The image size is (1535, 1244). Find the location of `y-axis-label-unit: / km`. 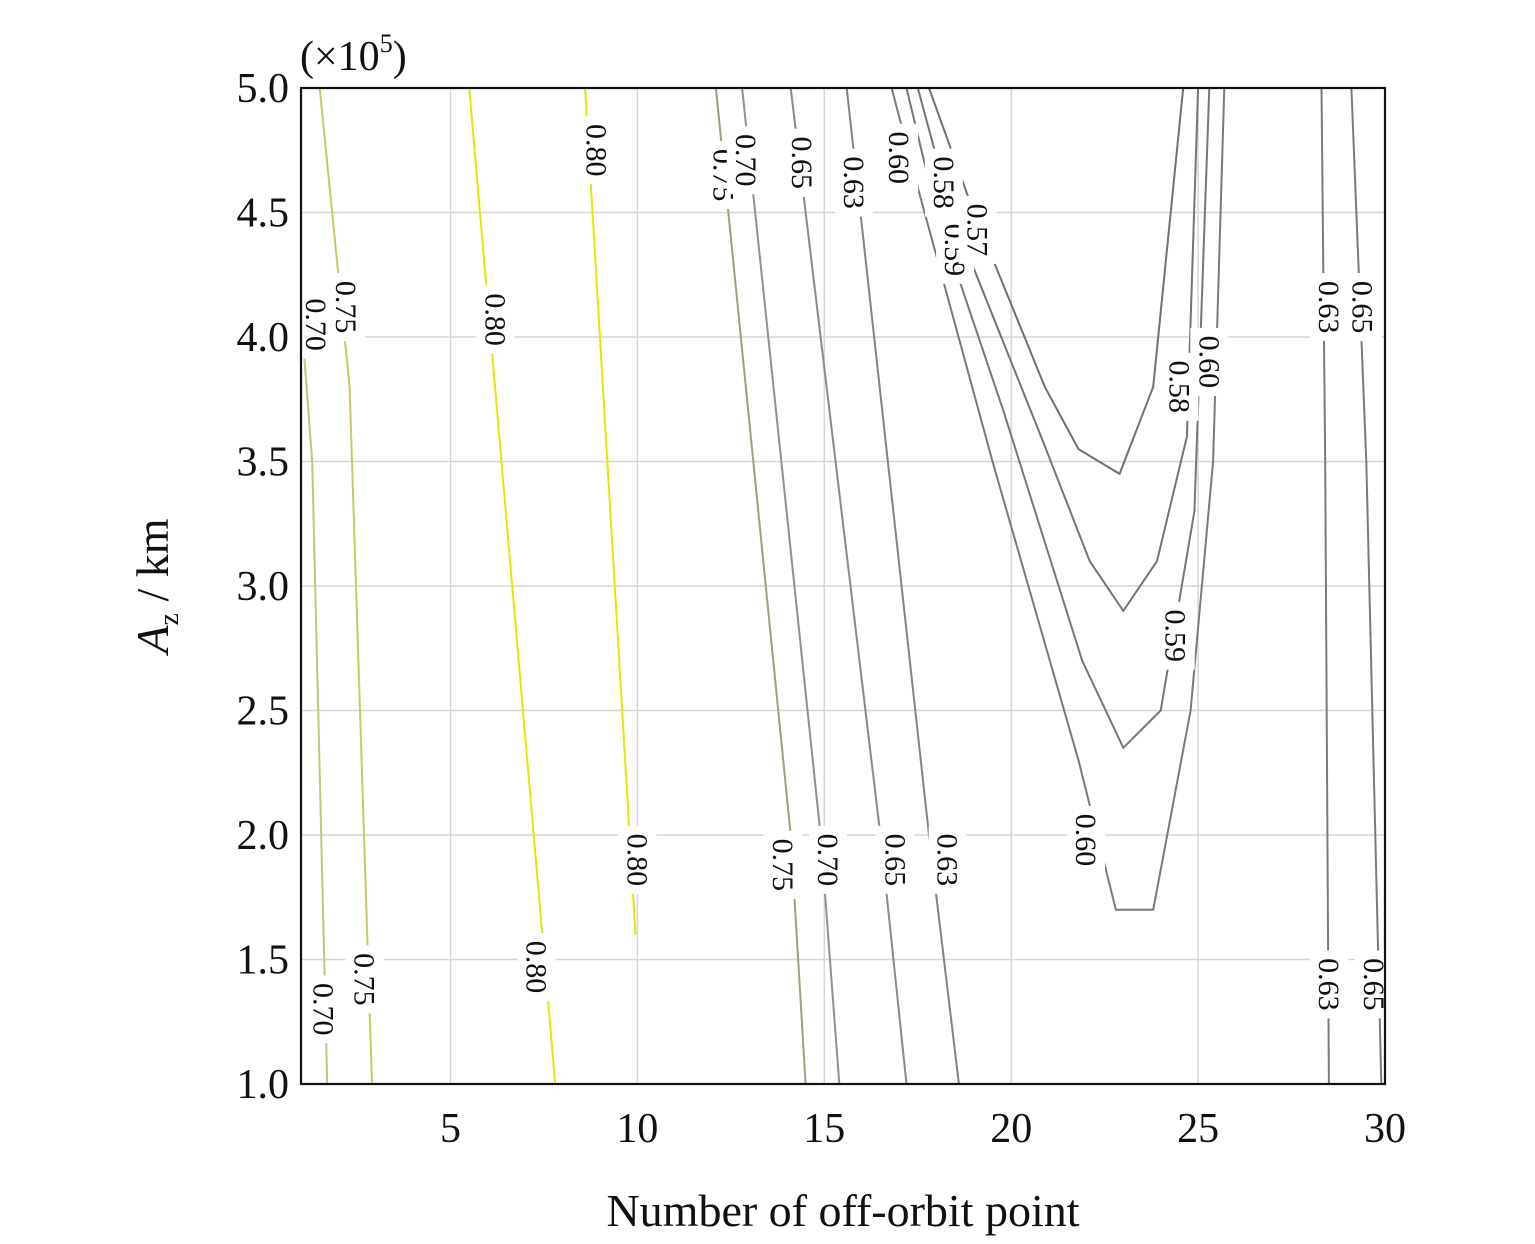

y-axis-label-unit: / km is located at coordinates (152, 565).